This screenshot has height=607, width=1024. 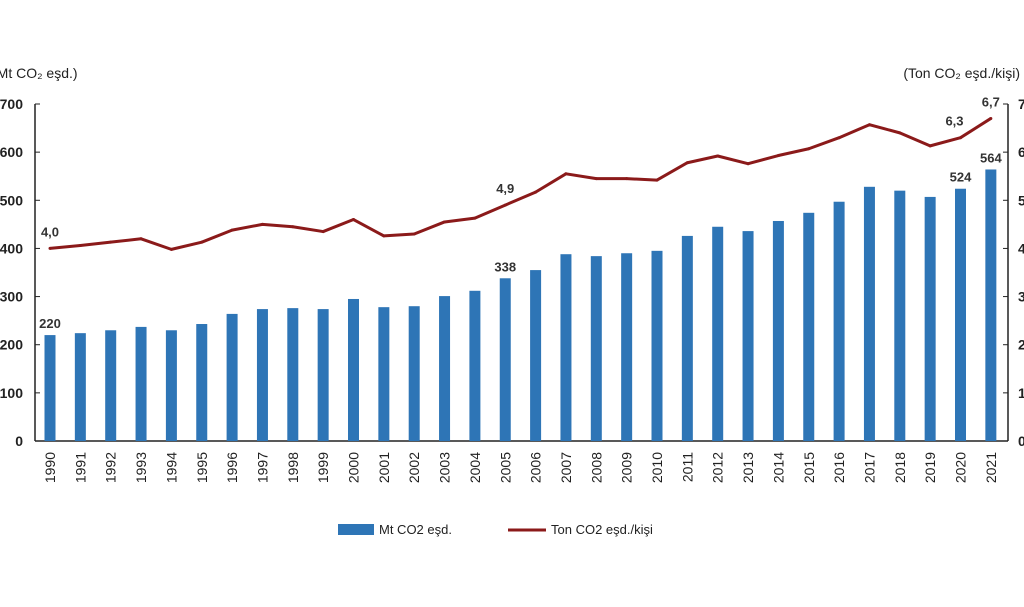 I want to click on left-tick-label: 700, so click(x=11, y=104).